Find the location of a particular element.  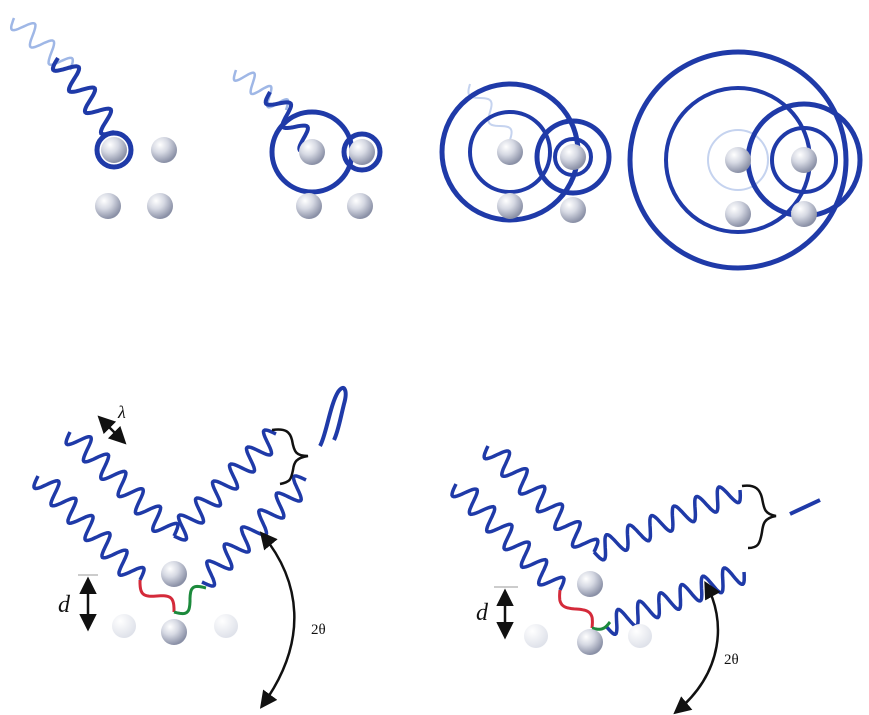

panel-spherical-wavelets is located at coordinates (525, 152).